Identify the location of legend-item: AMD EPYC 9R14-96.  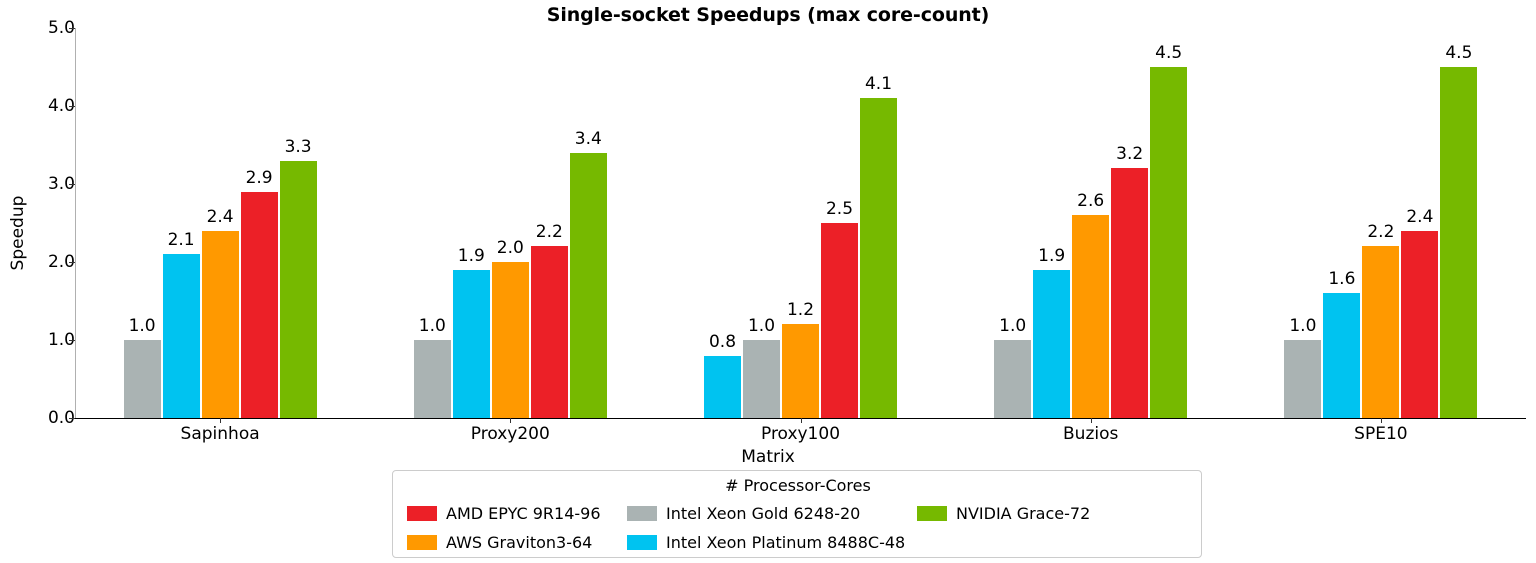
(517, 513).